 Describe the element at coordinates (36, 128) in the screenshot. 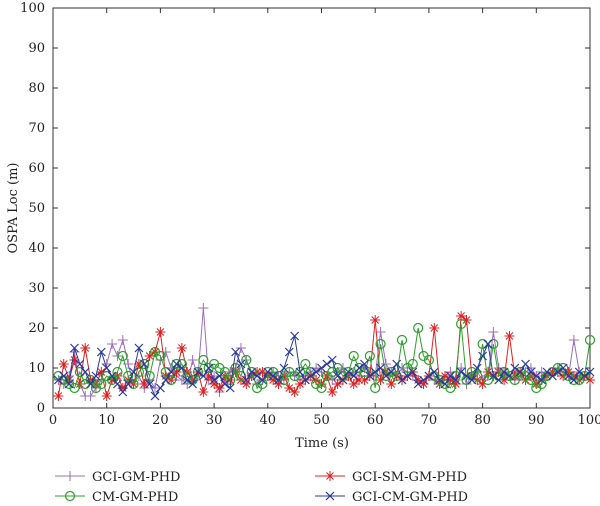

I see `y-tick-label: 70` at that location.